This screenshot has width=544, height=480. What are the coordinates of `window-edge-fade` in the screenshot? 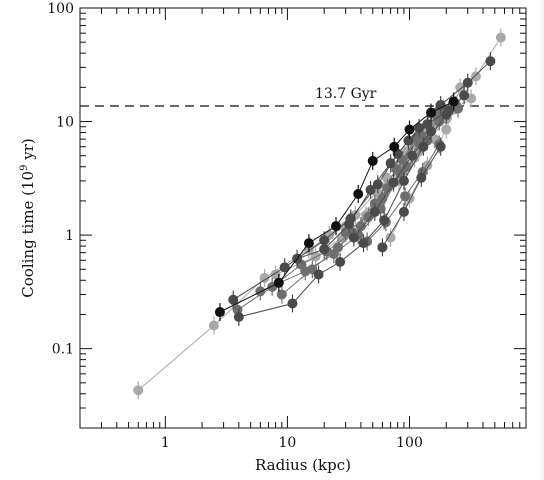 It's located at (541, 240).